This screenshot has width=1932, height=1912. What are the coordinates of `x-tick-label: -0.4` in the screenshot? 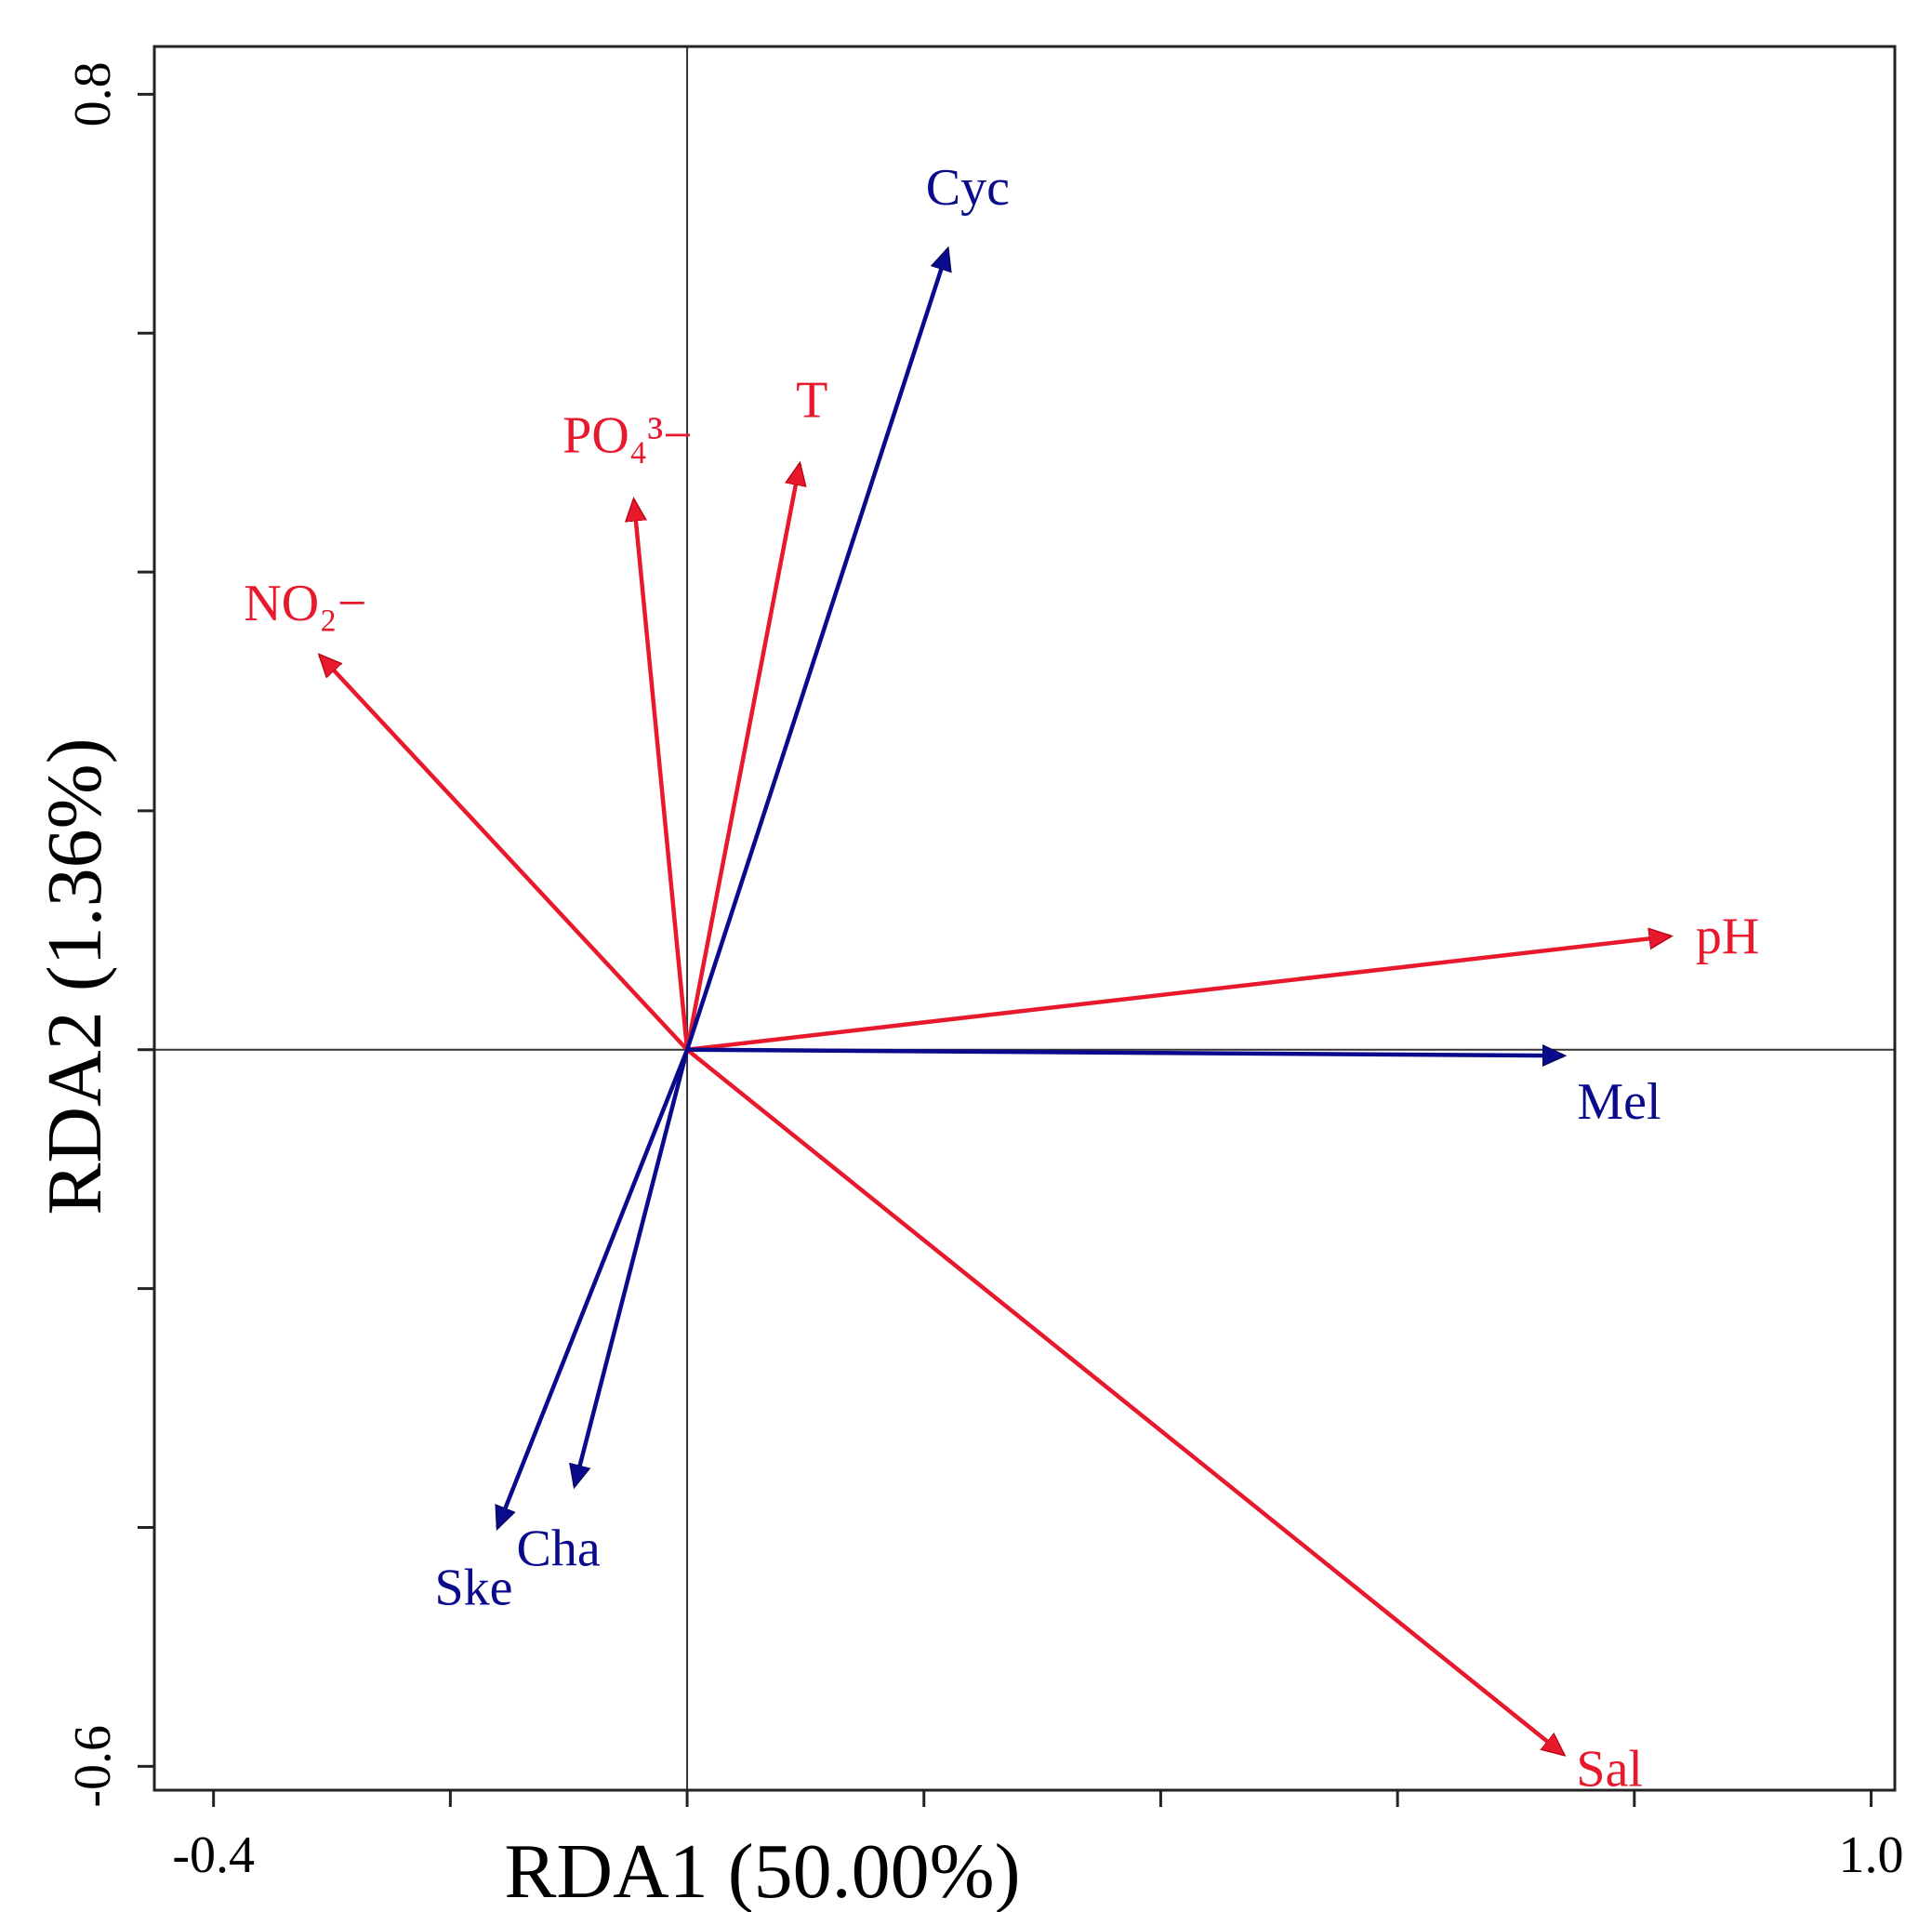 It's located at (214, 1855).